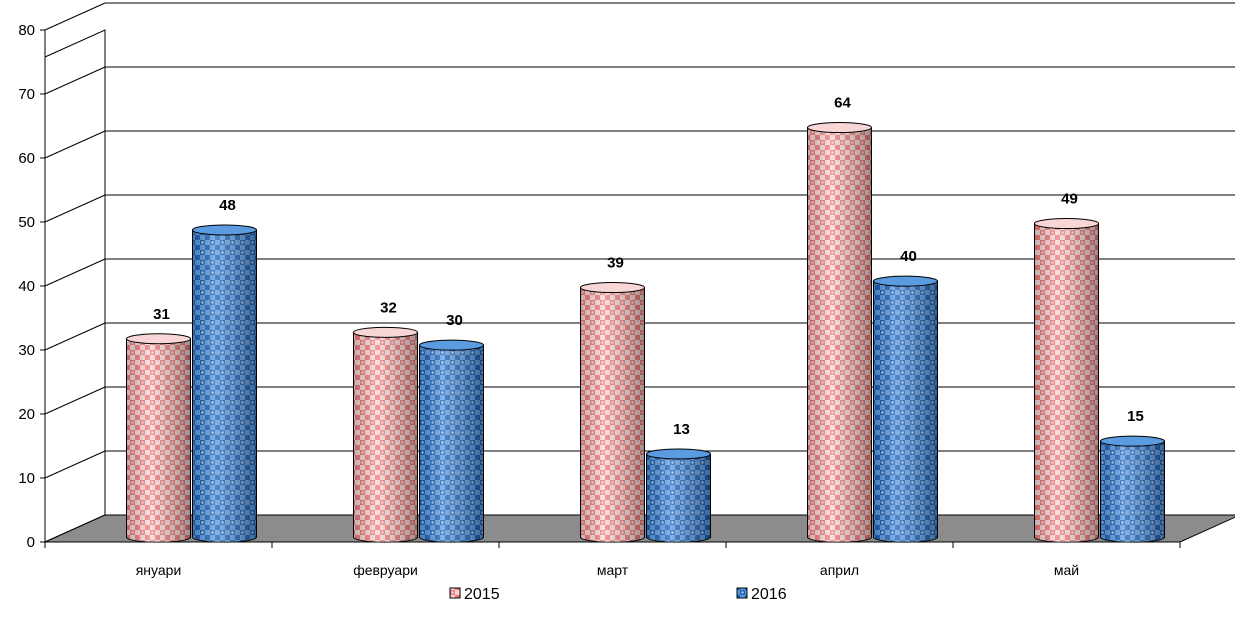 The image size is (1235, 620). What do you see at coordinates (454, 320) in the screenshot?
I see `data-label: 30` at bounding box center [454, 320].